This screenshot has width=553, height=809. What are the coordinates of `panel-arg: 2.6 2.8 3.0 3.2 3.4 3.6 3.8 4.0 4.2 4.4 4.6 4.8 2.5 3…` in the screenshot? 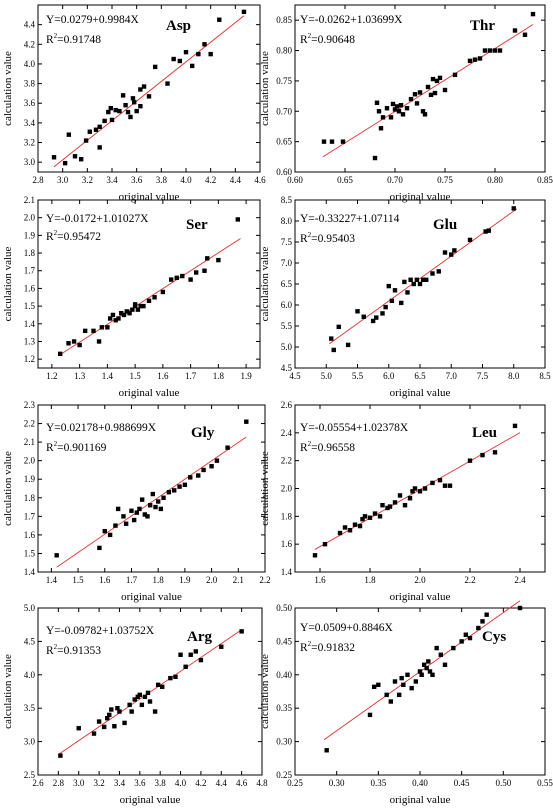 It's located at (135, 704).